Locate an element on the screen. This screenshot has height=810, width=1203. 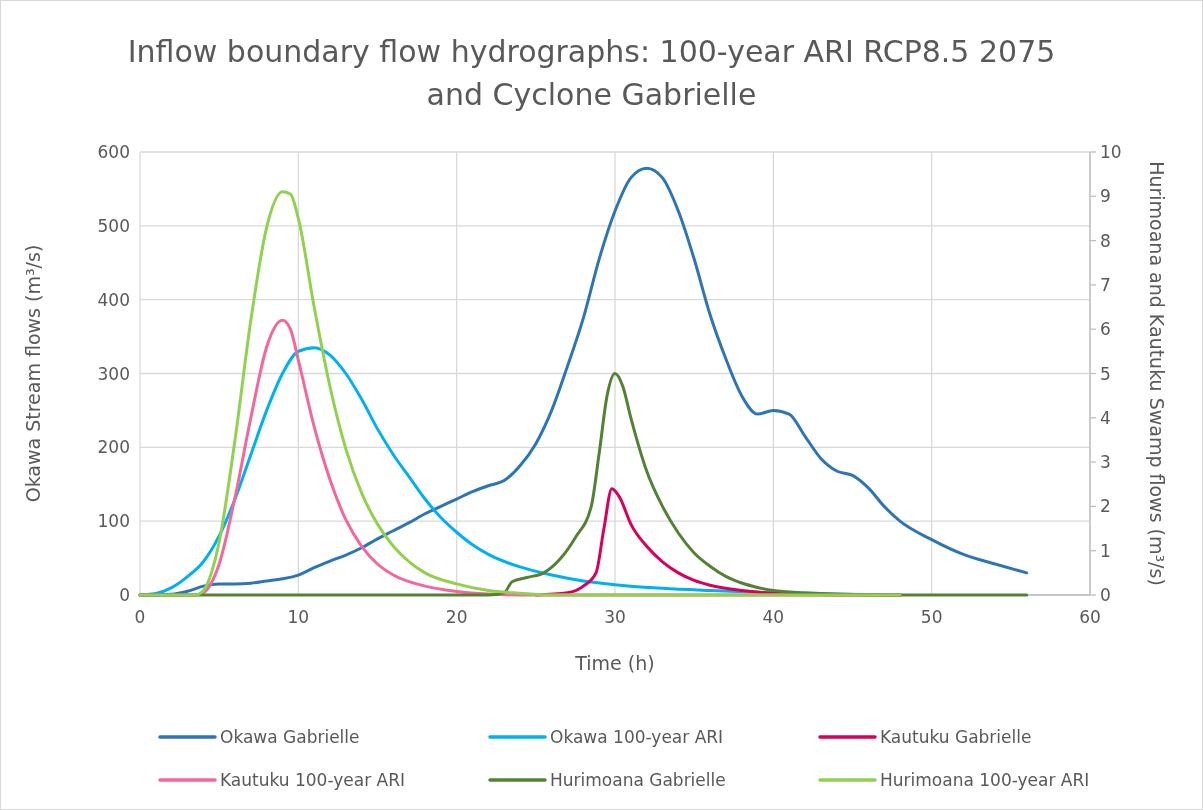
y-tick-label: 300 is located at coordinates (113, 373).